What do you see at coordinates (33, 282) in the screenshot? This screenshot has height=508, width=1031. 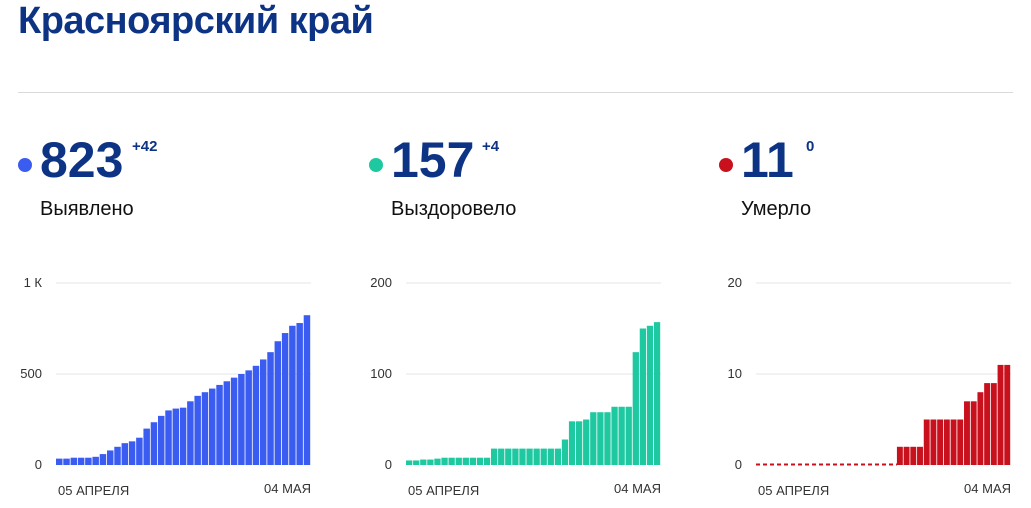 I see `detected-y-tick-label: 1 К` at bounding box center [33, 282].